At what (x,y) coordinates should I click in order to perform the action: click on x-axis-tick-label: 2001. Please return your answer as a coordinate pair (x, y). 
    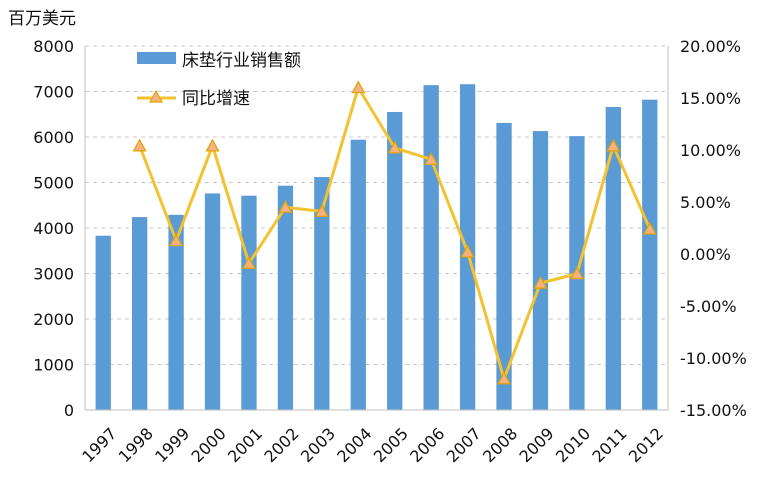
    Looking at the image, I should click on (245, 445).